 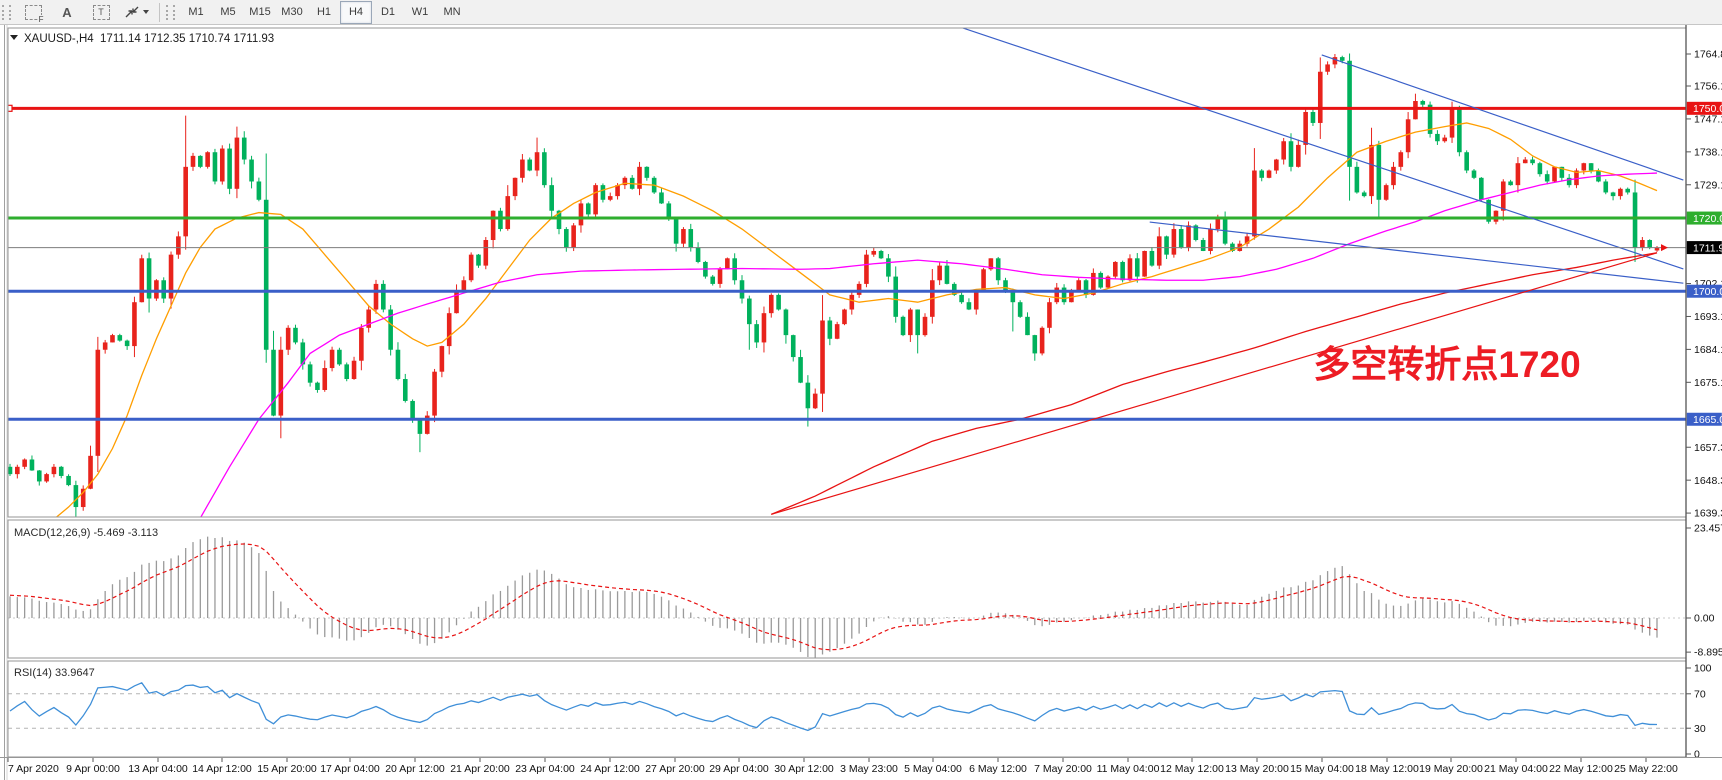 What do you see at coordinates (1703, 669) in the screenshot?
I see `rsi-axis-label: 100` at bounding box center [1703, 669].